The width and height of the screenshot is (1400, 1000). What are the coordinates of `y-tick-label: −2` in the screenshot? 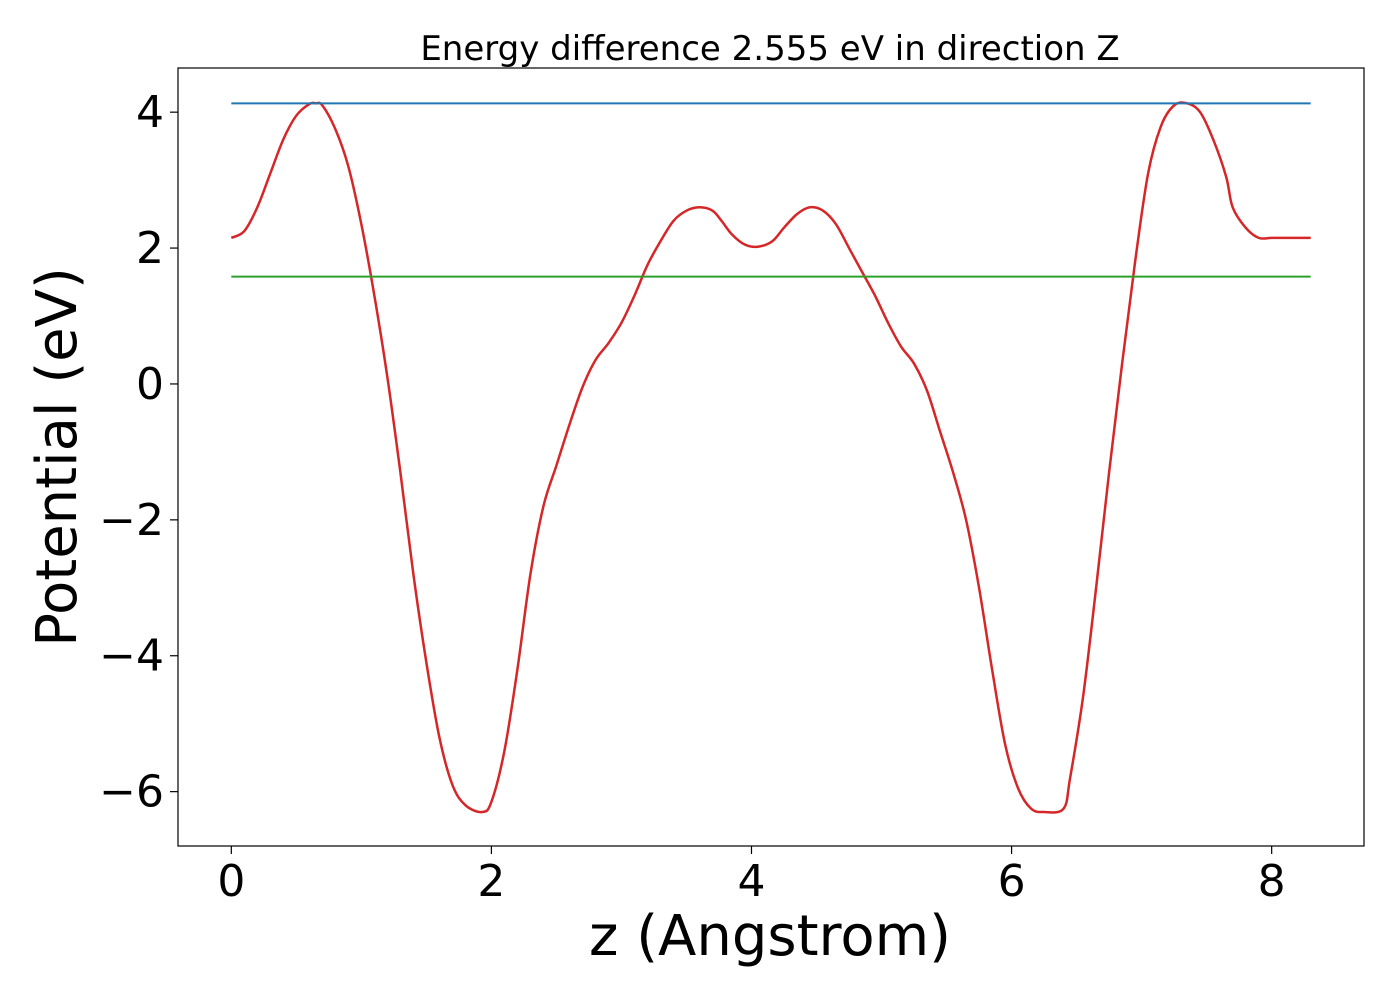 It's located at (131, 520).